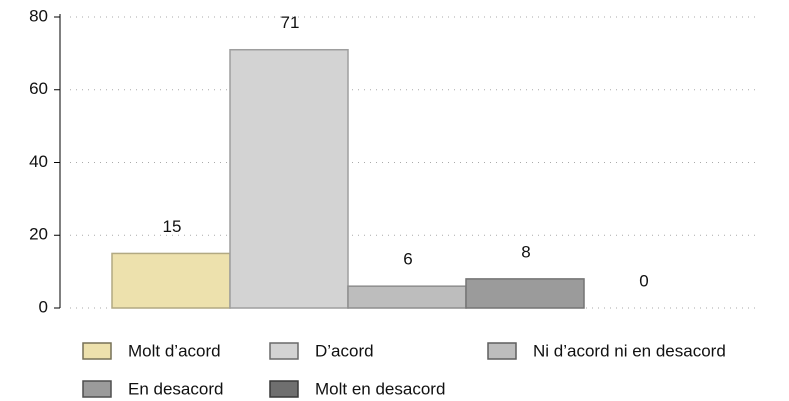 The image size is (789, 401). I want to click on y-tick-label: 40, so click(38, 161).